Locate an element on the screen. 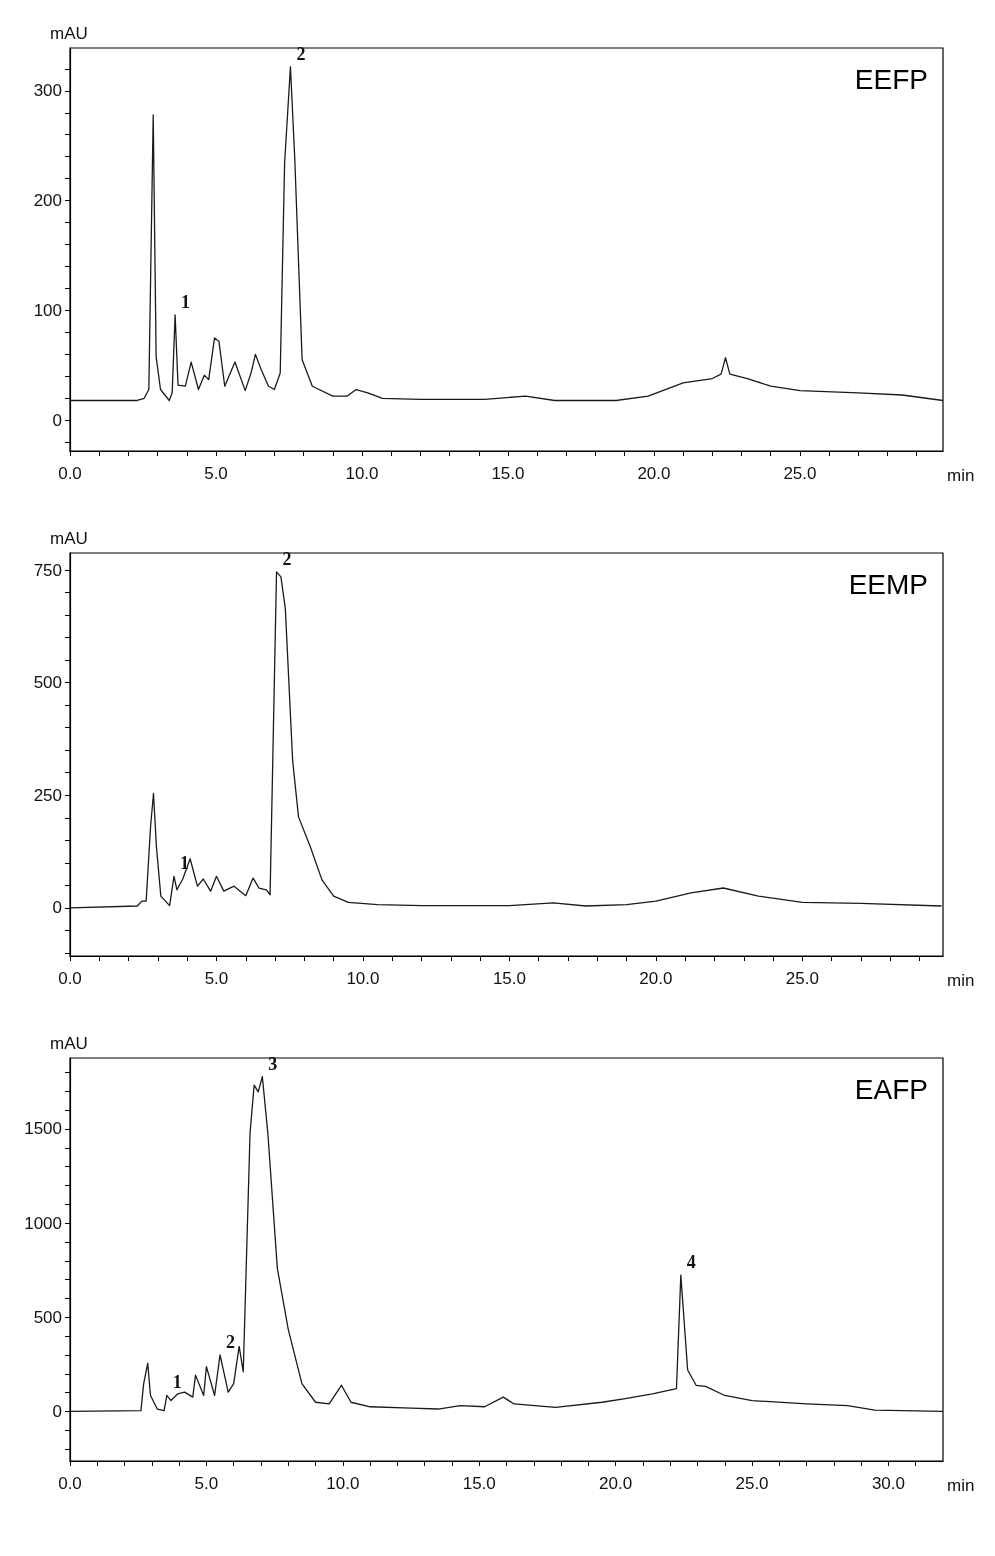  y-tick-label: 1500 is located at coordinates (43, 1129).